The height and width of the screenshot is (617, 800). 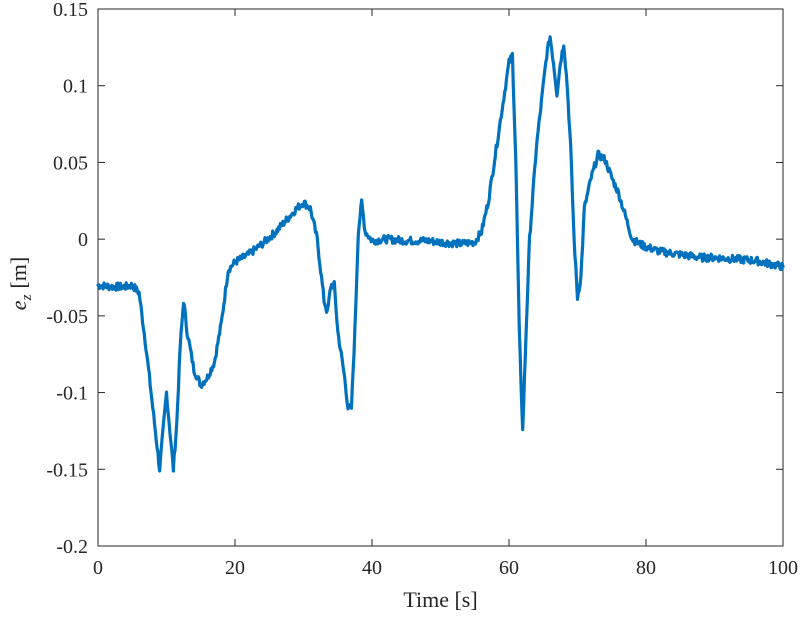 What do you see at coordinates (83, 240) in the screenshot?
I see `y-tick-label: 0` at bounding box center [83, 240].